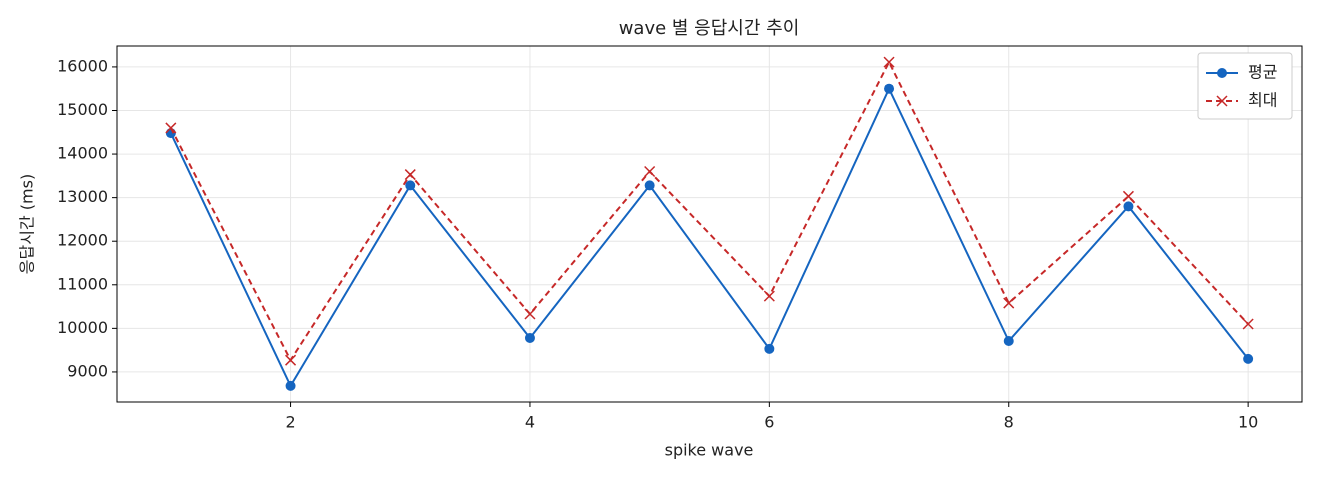 Image resolution: width=1320 pixels, height=480 pixels. Describe the element at coordinates (709, 450) in the screenshot. I see `x-axis-label: spike wave` at that location.